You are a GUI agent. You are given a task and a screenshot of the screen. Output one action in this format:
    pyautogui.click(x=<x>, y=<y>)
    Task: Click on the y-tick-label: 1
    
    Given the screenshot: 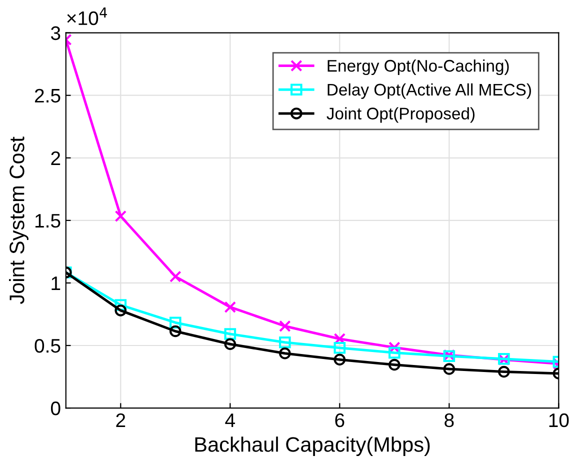 What is the action you would take?
    pyautogui.click(x=56, y=283)
    